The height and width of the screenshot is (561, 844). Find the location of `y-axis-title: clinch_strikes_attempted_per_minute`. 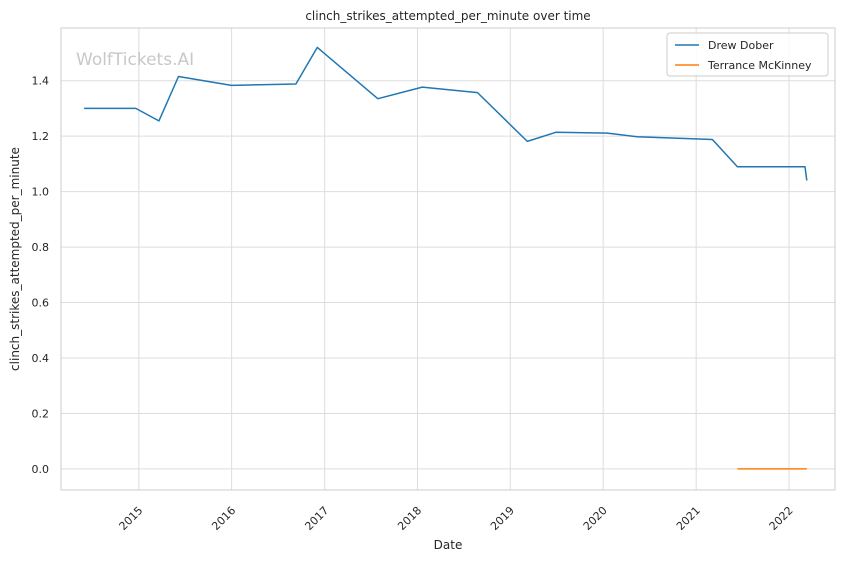

y-axis-title: clinch_strikes_attempted_per_minute is located at coordinates (15, 259).